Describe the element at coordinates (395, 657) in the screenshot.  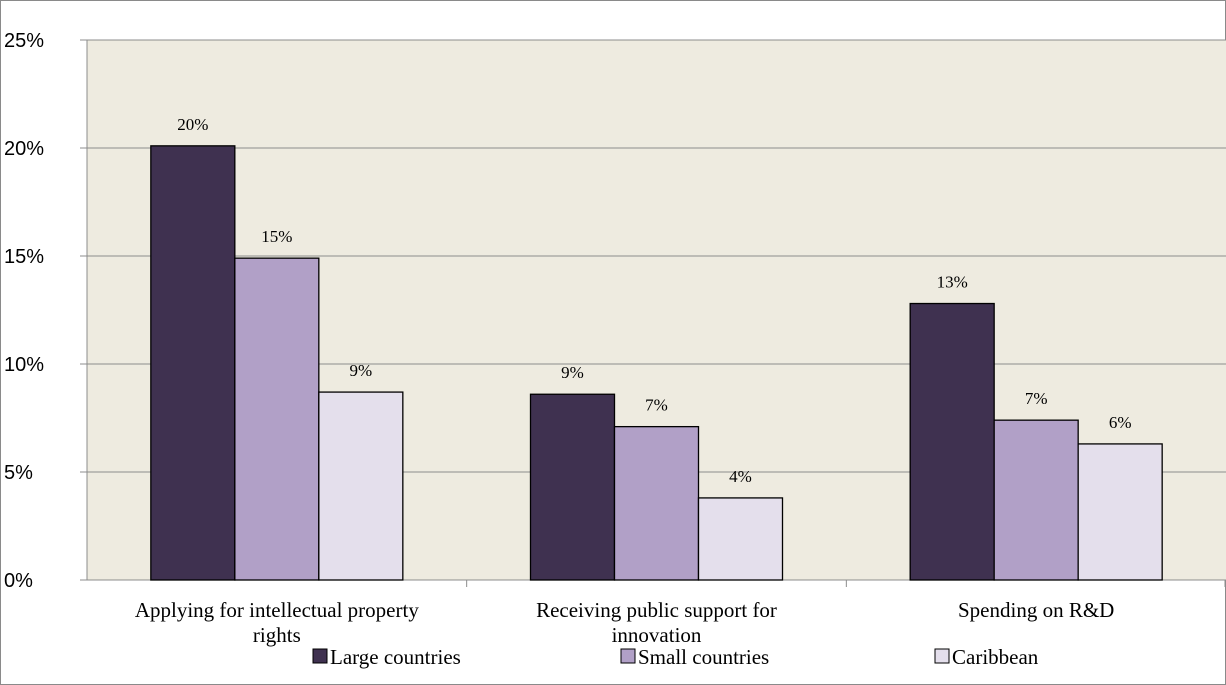
I see `legend-label: Large countries` at that location.